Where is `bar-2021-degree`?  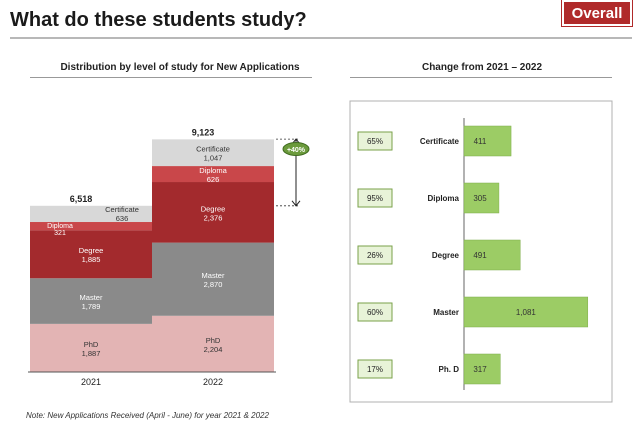
bar-2021-degree is located at coordinates (91, 254).